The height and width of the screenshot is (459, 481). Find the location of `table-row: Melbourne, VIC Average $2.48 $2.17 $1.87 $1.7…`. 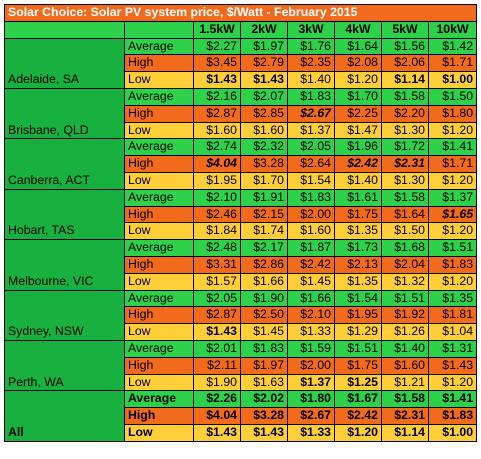

table-row: Melbourne, VIC Average $2.48 $2.17 $1.87 $1.7… is located at coordinates (241, 265).